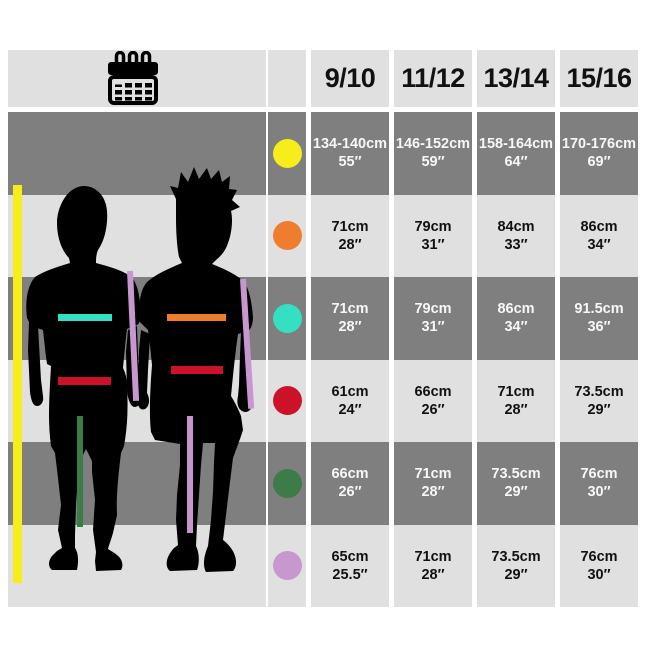 Image resolution: width=650 pixels, height=650 pixels. I want to click on size-cell: 146-152cm 59″, so click(433, 153).